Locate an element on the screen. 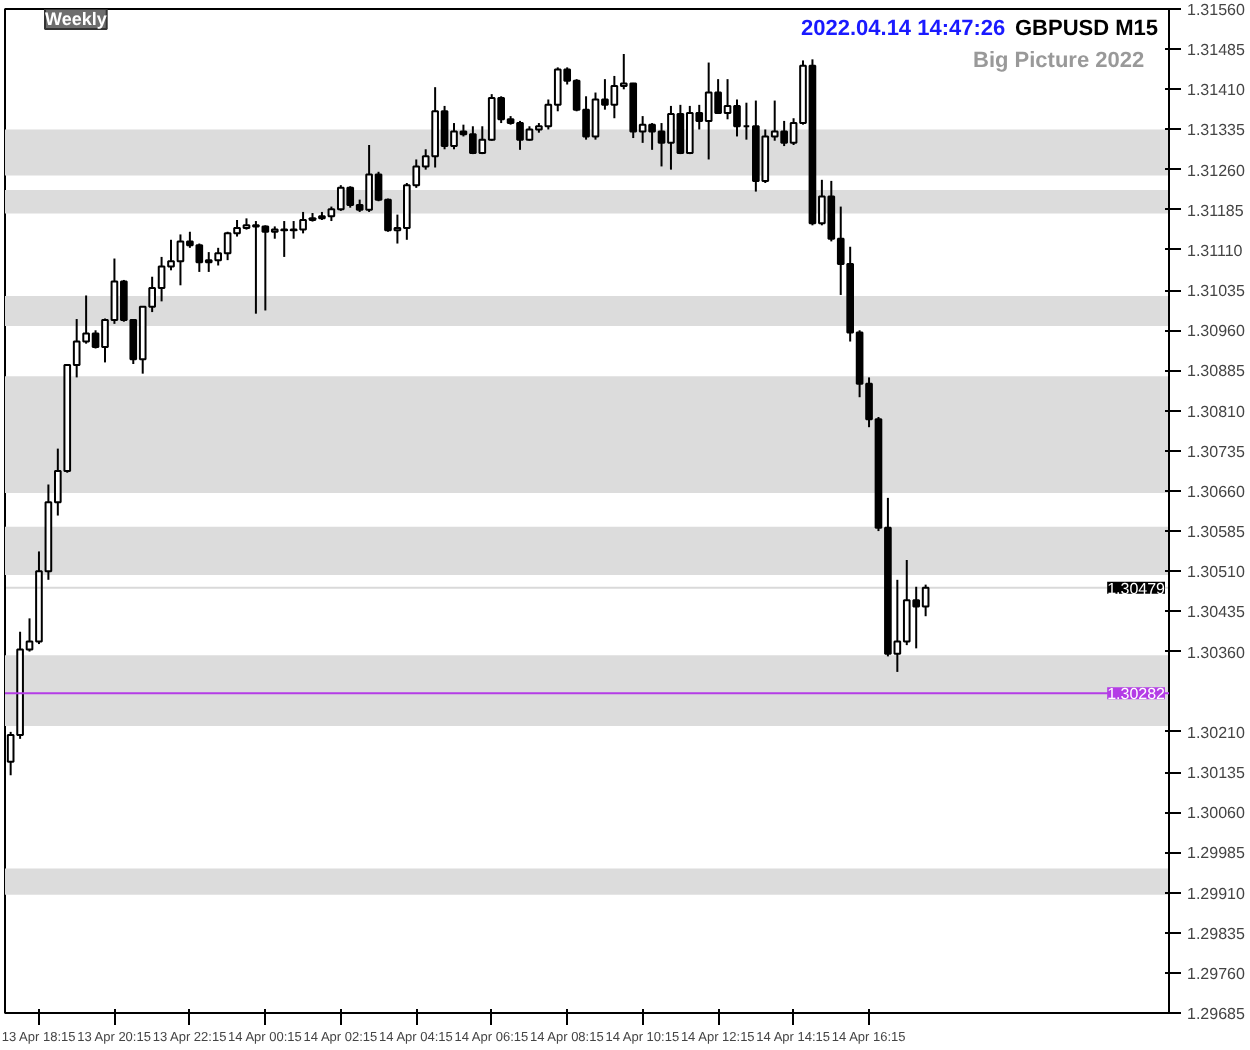  ref-line-label: 1.30479 is located at coordinates (1137, 588).